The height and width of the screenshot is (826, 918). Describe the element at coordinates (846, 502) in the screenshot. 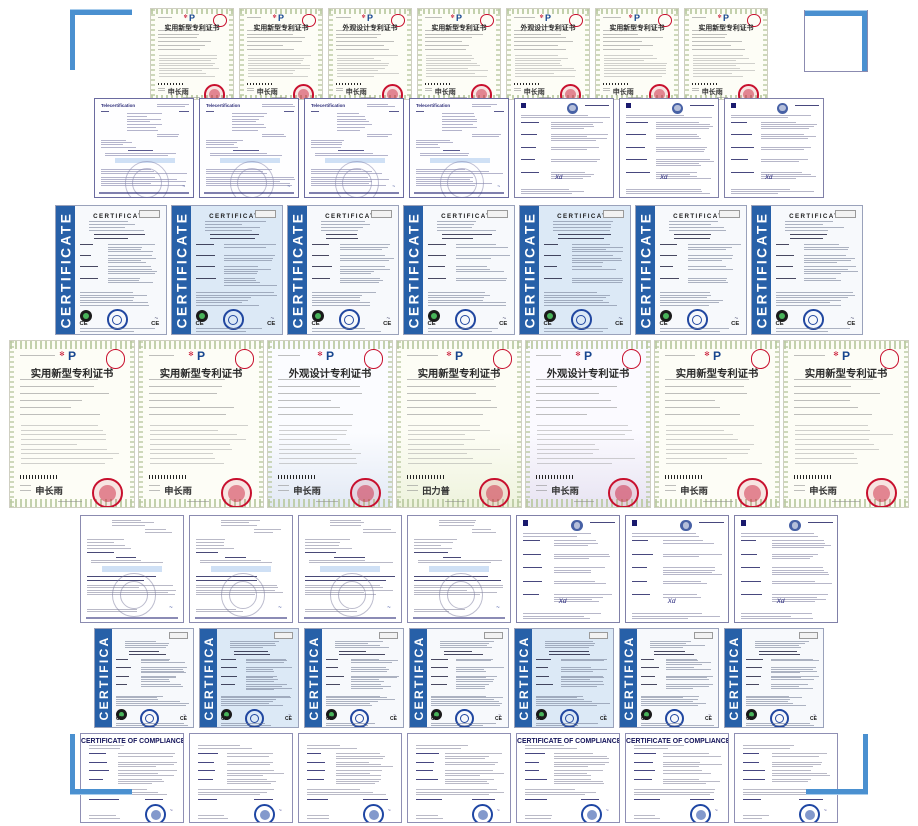

I see `ornament-border-bottom` at that location.